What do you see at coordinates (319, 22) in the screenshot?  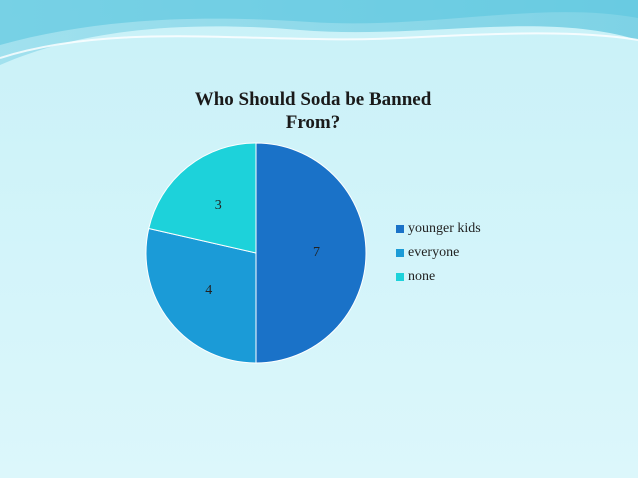 I see `wave` at bounding box center [319, 22].